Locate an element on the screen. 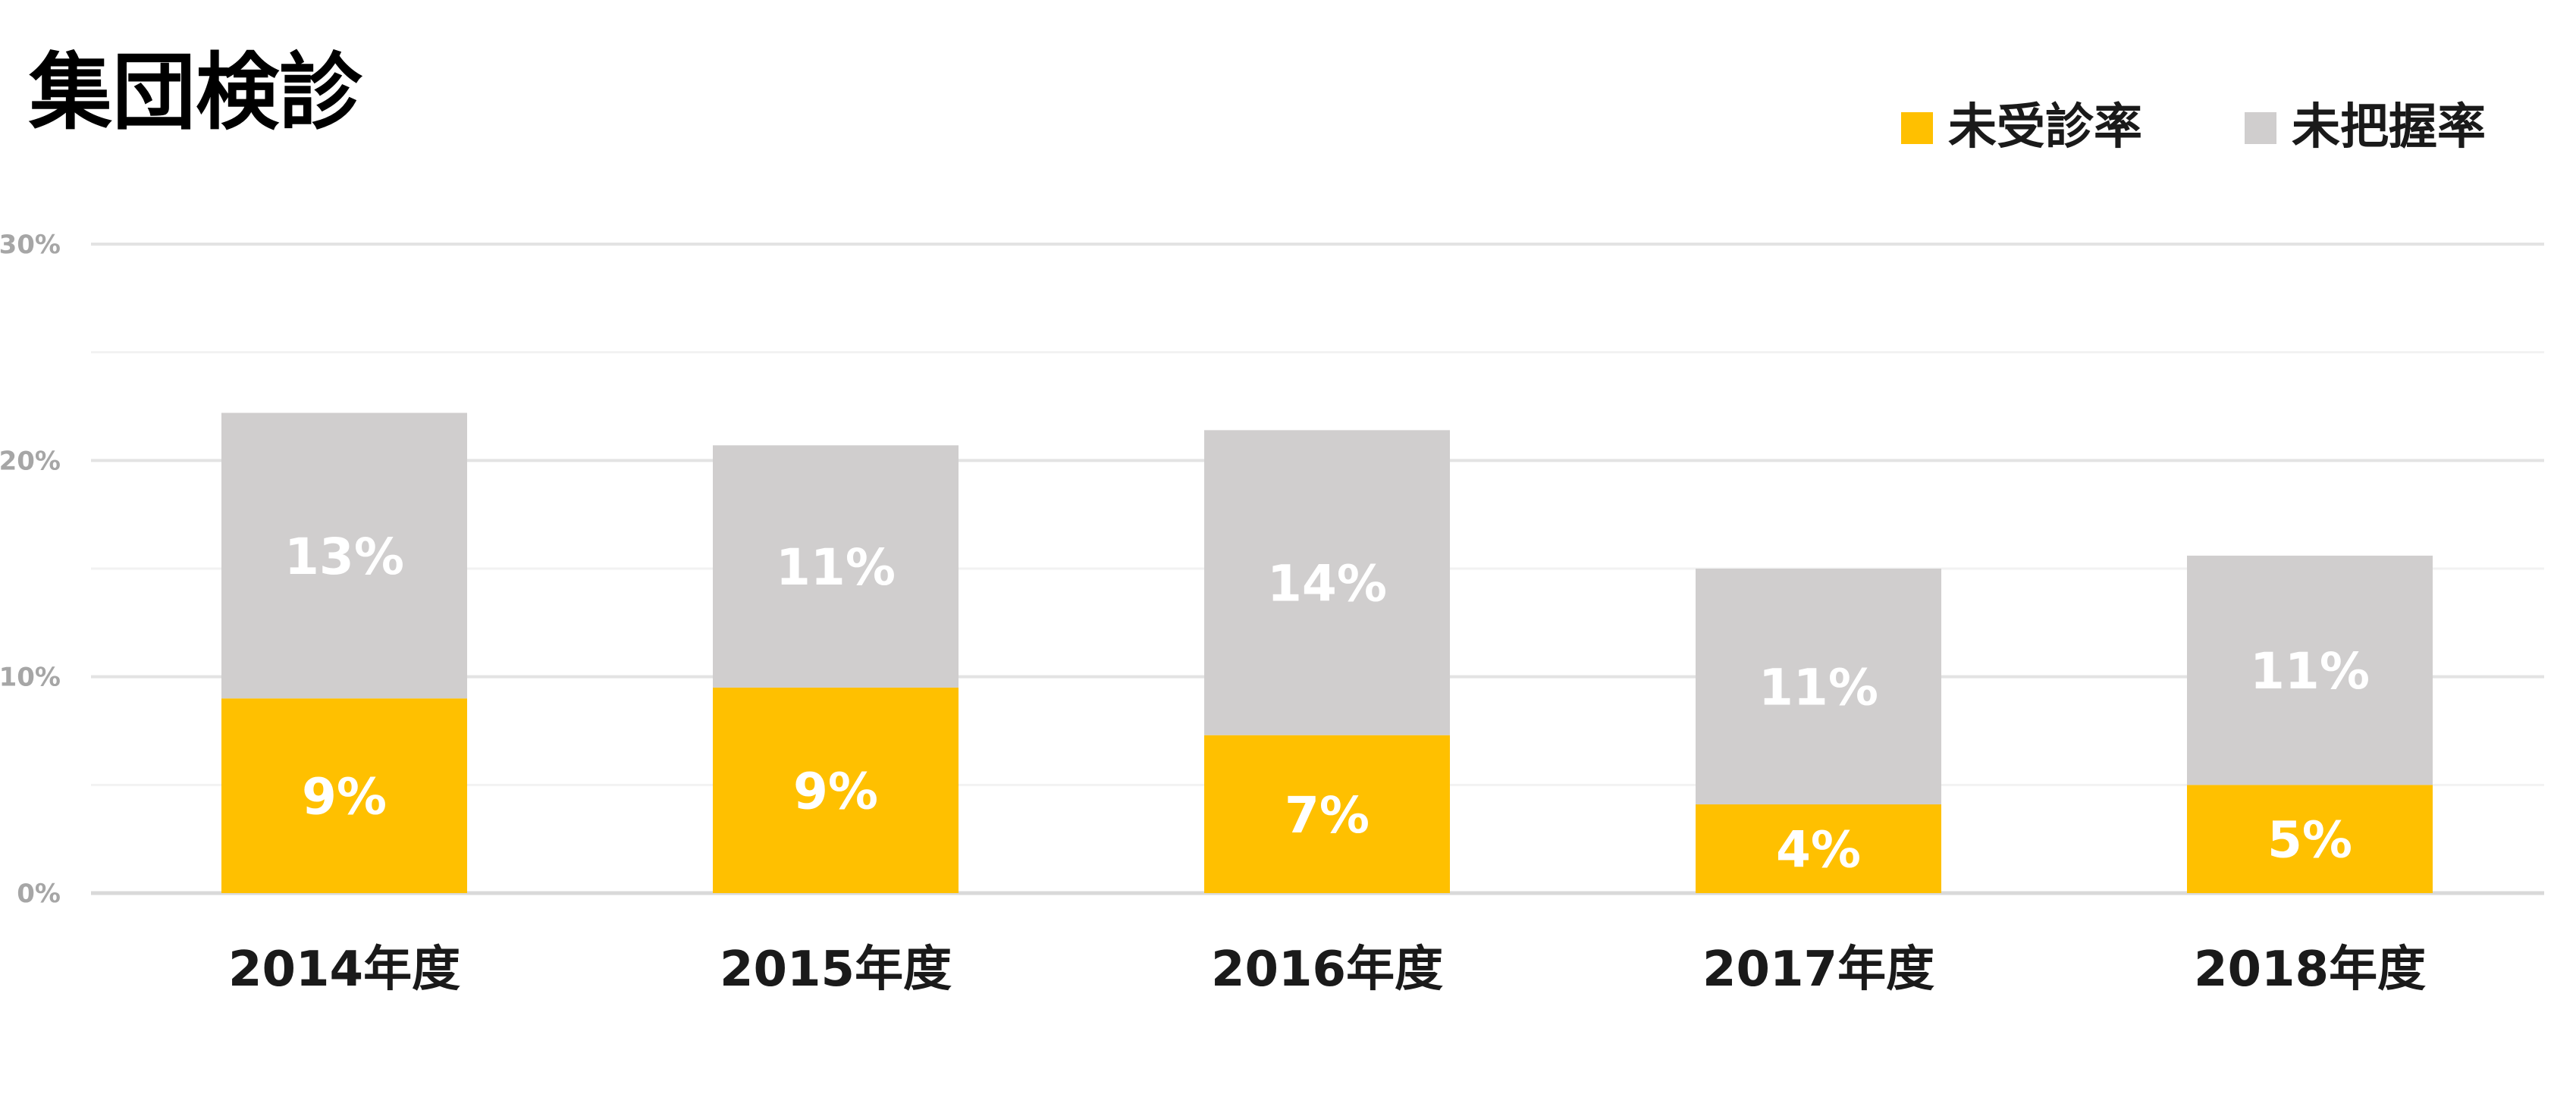  data-label: 13% is located at coordinates (344, 557).